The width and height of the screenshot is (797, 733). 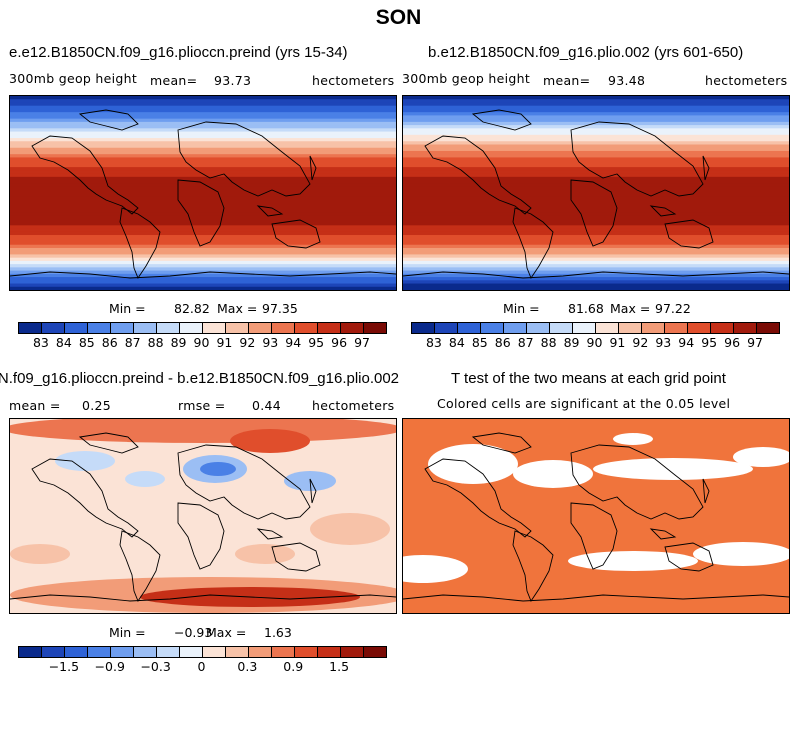 I want to click on colorbar-tick-label: 86, so click(x=109, y=342).